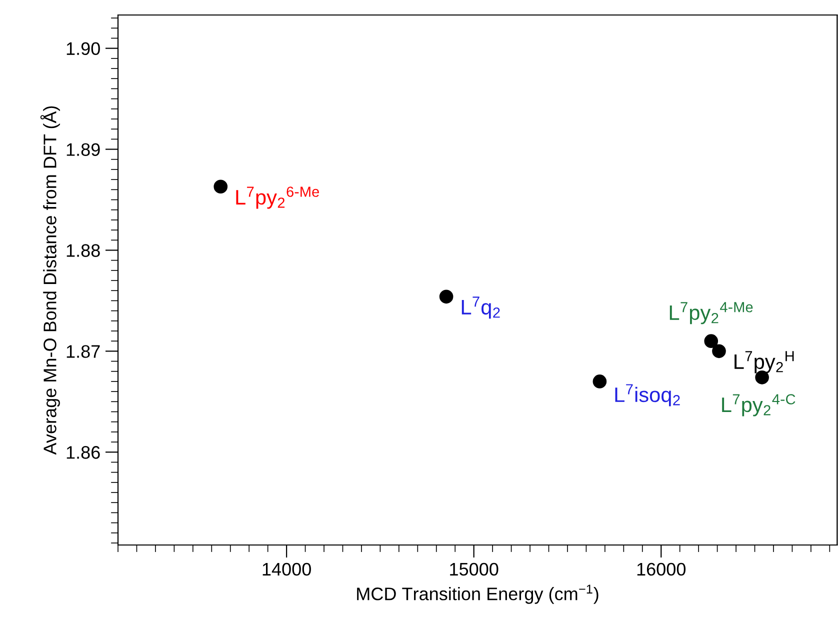  I want to click on annotation: L$^{7}$py$_{2}$$^{H}$, so click(764, 362).